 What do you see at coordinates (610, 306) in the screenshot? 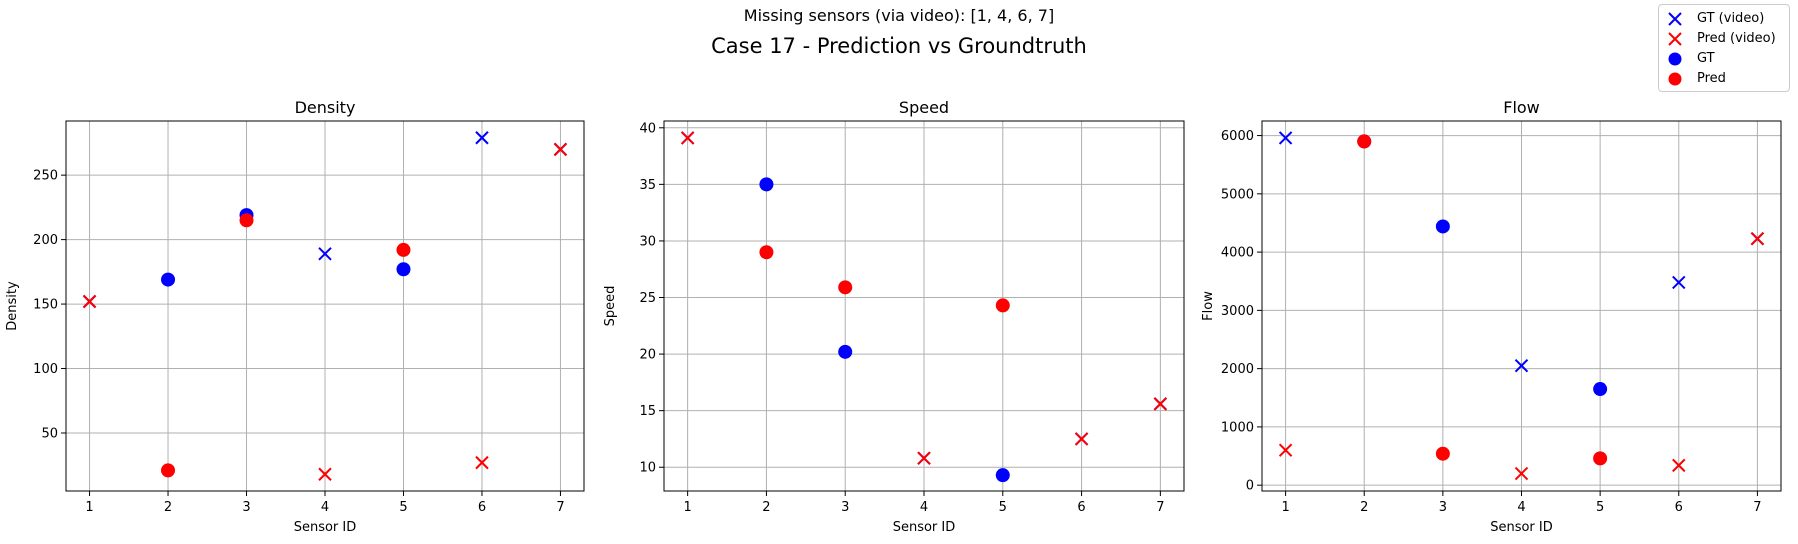
I see `y-axis-label: Speed` at bounding box center [610, 306].